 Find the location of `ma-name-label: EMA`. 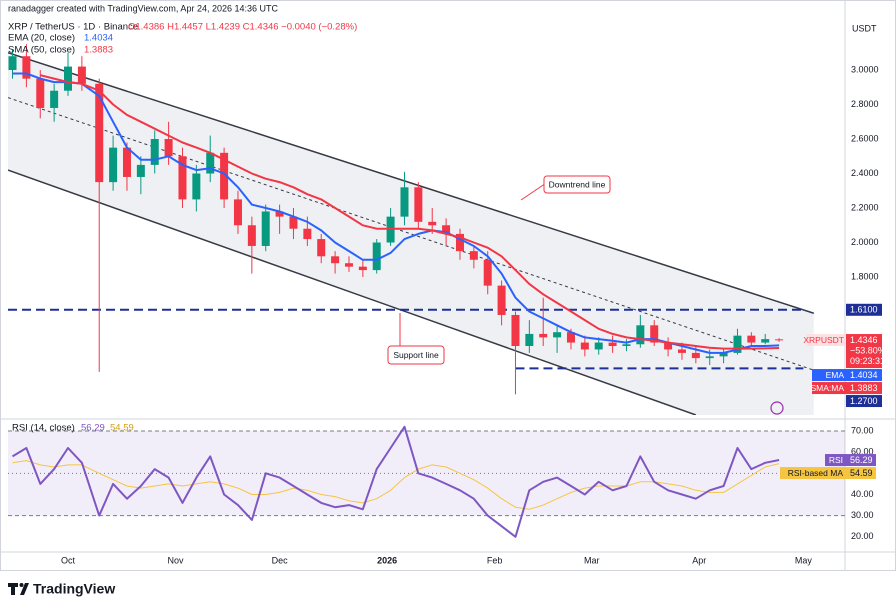

ma-name-label: EMA is located at coordinates (835, 375).